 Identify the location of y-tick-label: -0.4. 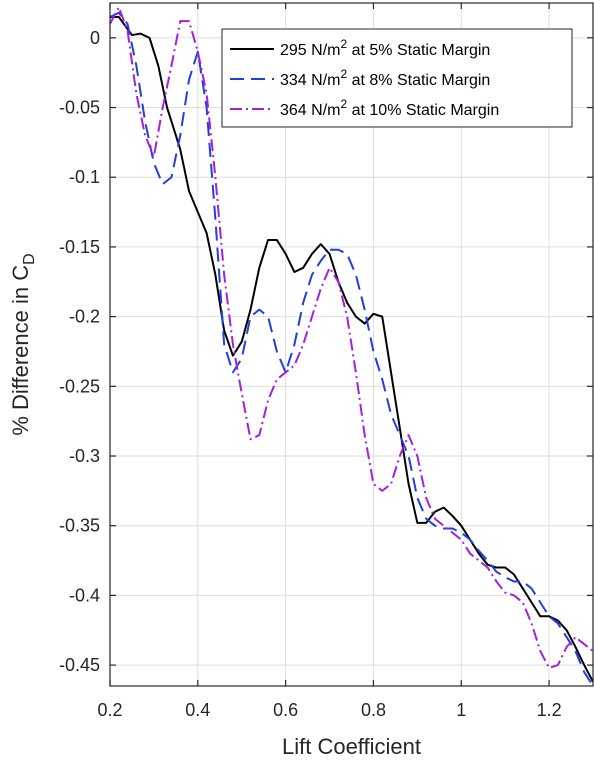
(84, 595).